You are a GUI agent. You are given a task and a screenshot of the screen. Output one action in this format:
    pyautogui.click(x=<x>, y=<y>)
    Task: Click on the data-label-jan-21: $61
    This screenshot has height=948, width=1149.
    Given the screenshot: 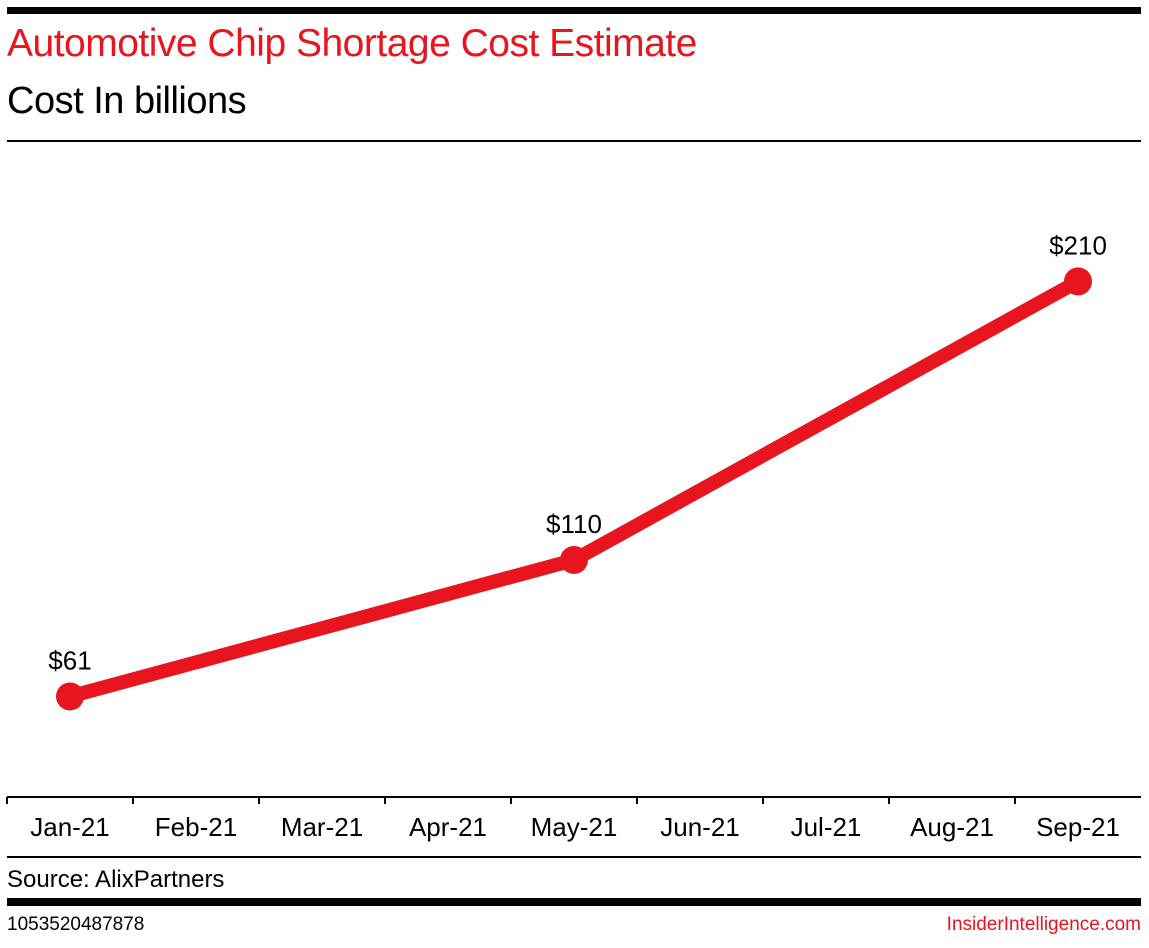 What is the action you would take?
    pyautogui.click(x=69, y=660)
    